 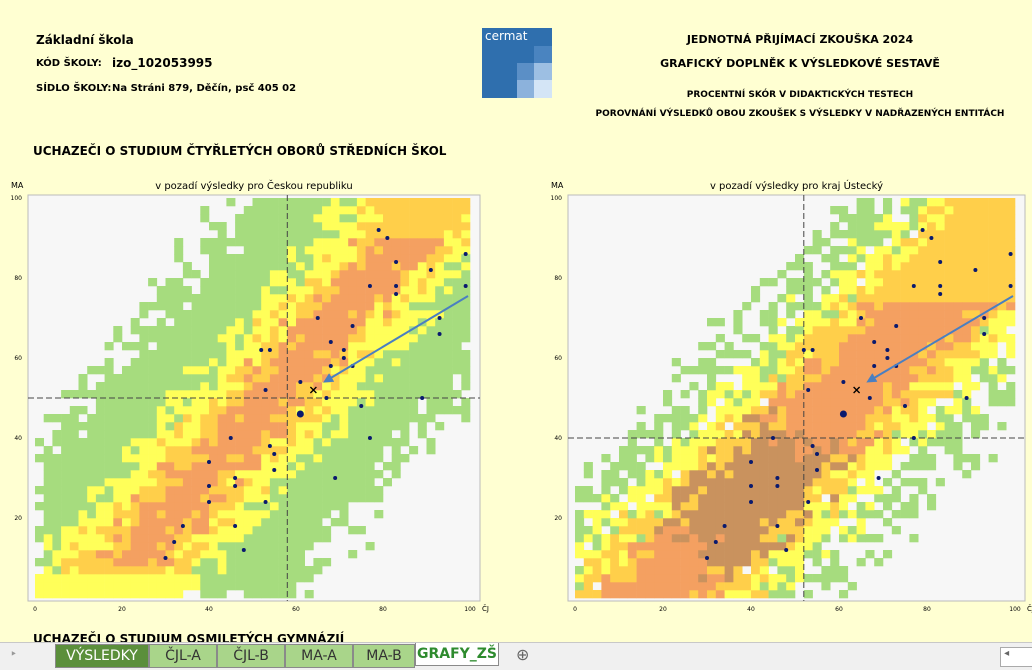 I want to click on x-tick-label: 20, so click(x=122, y=609).